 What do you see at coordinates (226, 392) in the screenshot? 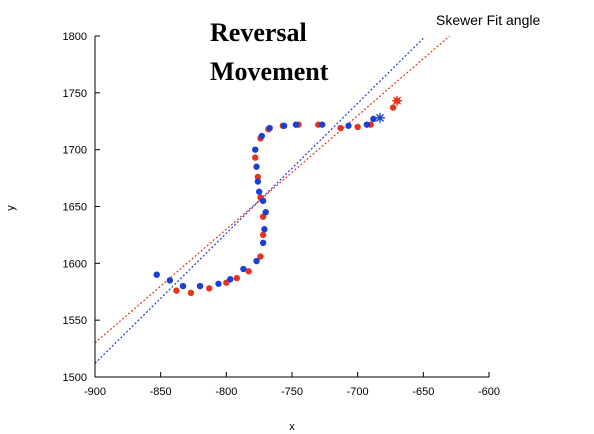
I see `x-tick-label: -800` at bounding box center [226, 392].